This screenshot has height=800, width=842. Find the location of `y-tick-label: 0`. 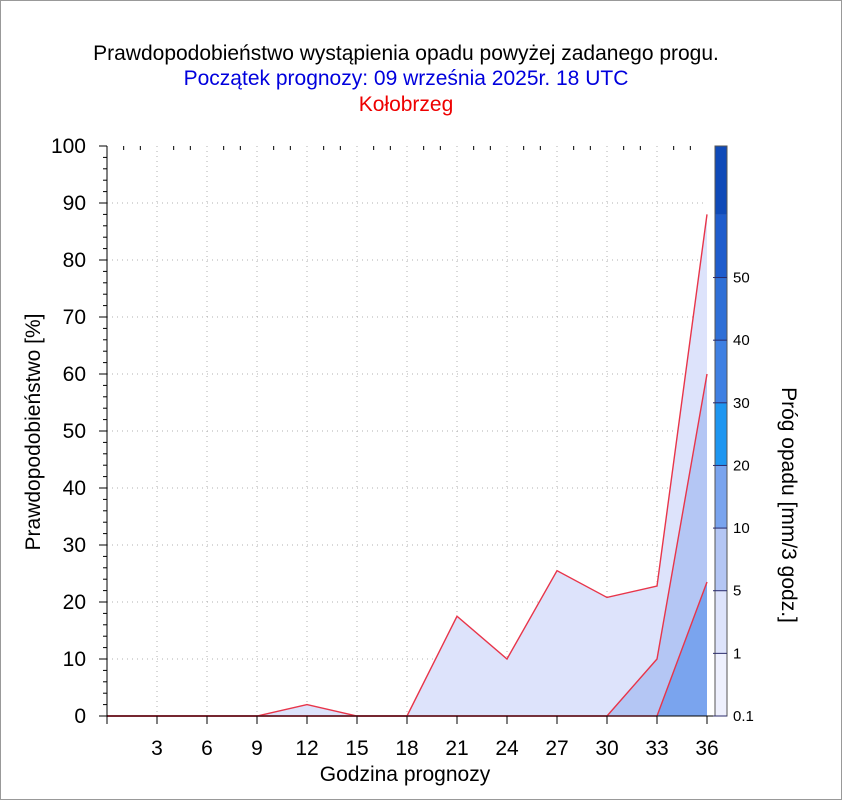

y-tick-label: 0 is located at coordinates (80, 716).